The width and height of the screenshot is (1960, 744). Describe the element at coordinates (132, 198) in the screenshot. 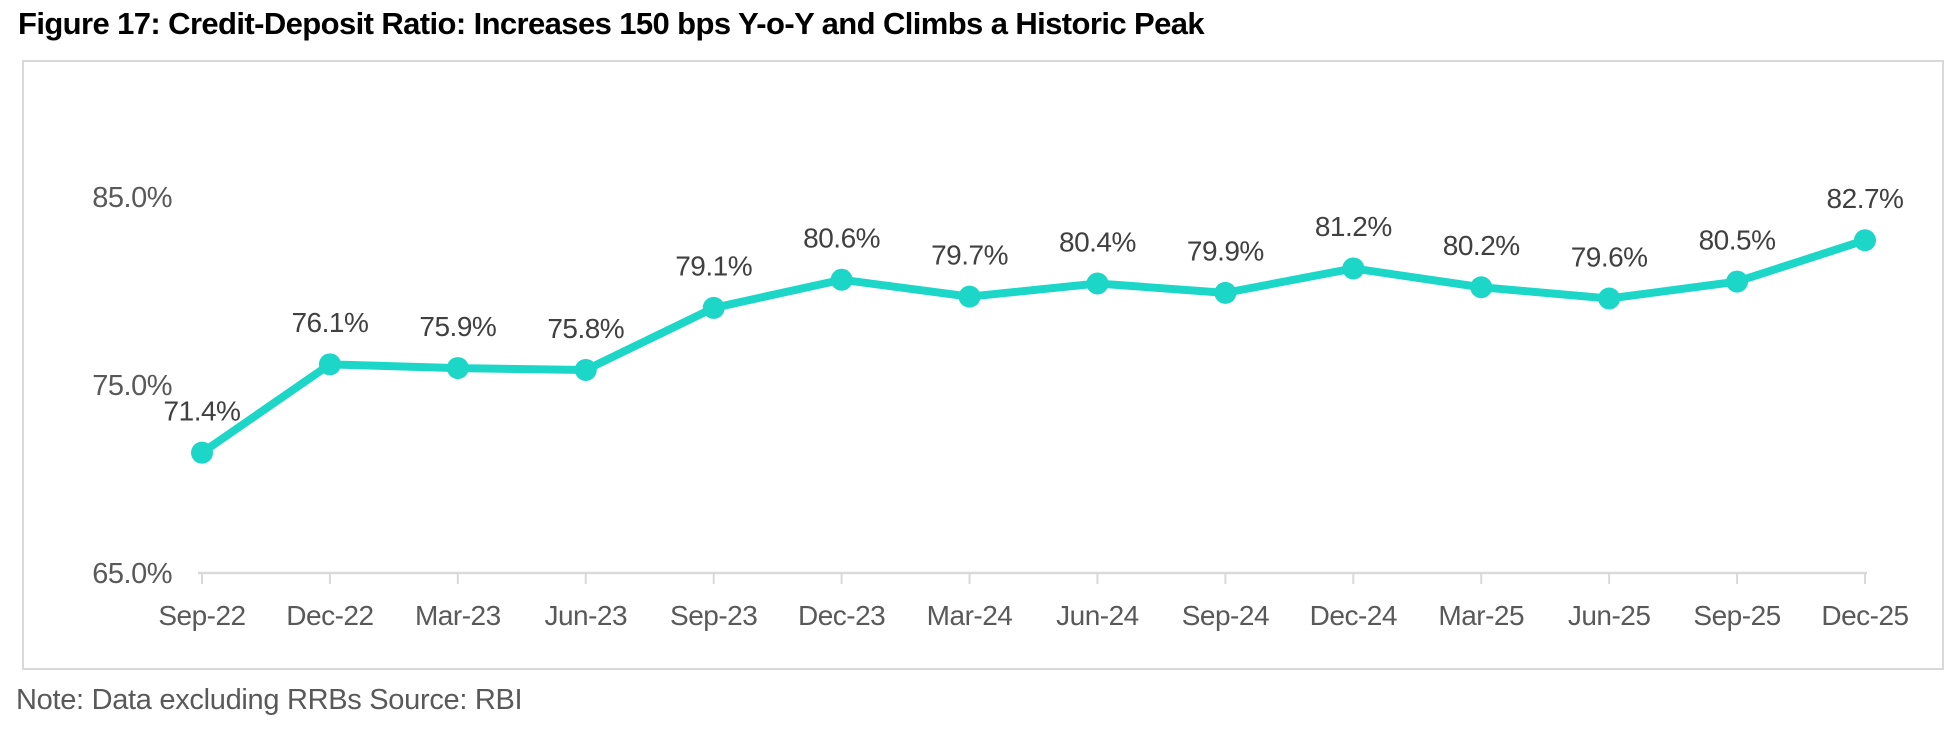

I see `y-axis-tick-label: 85.0%` at that location.